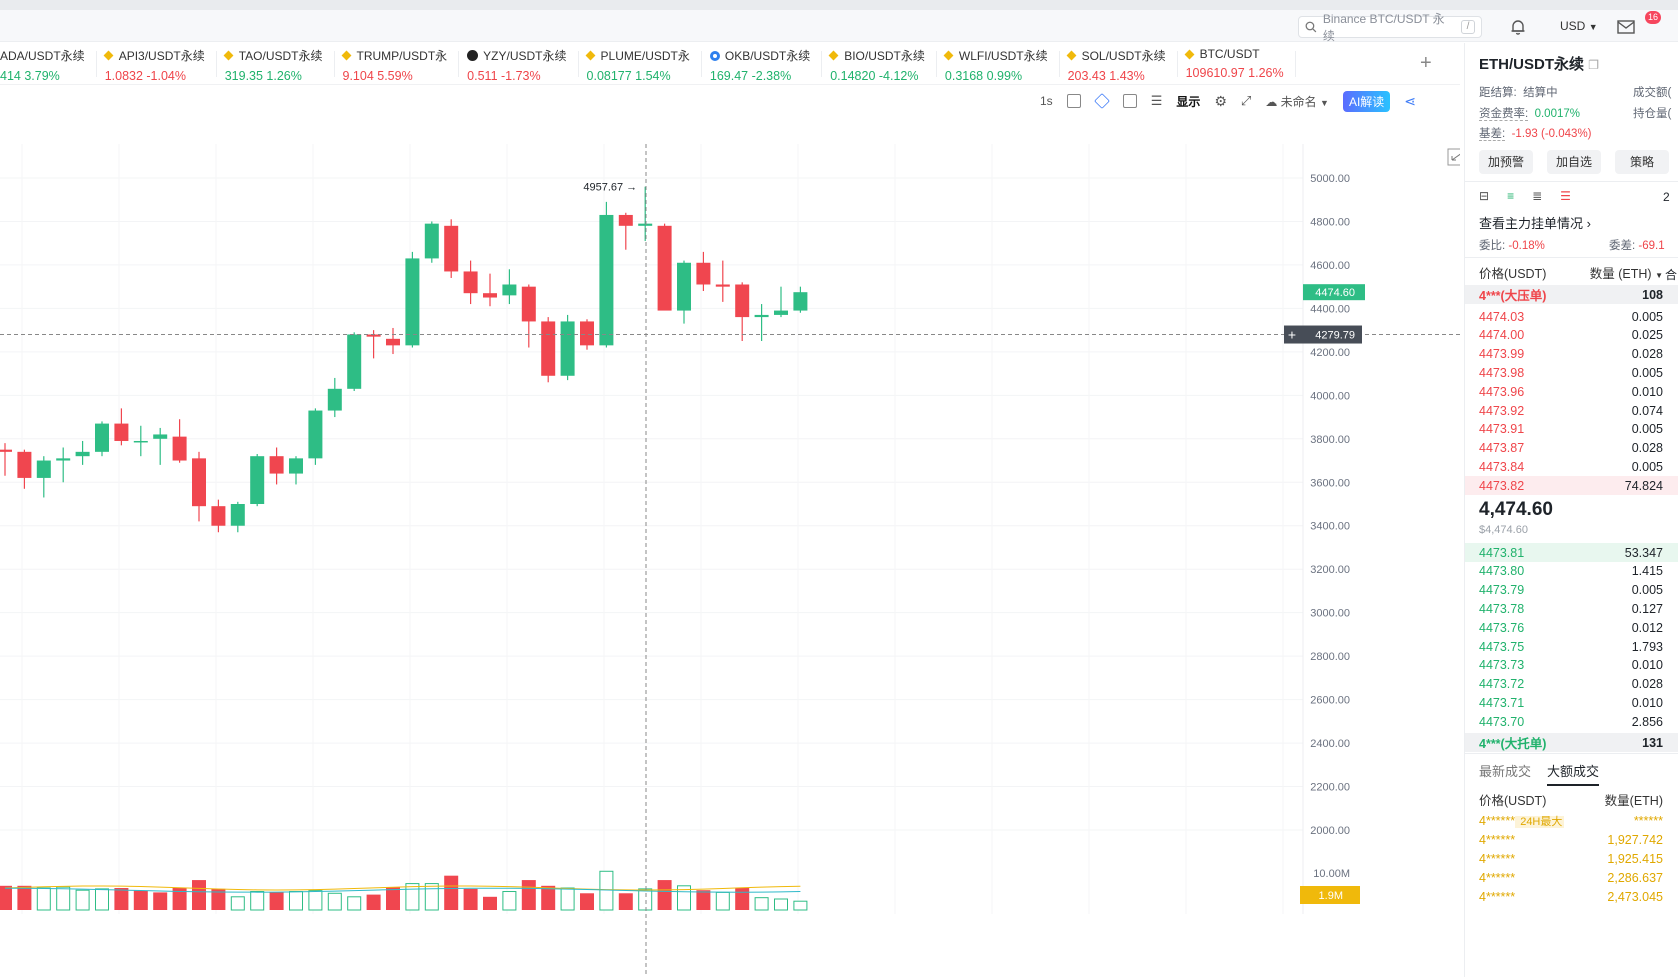  What do you see at coordinates (1484, 196) in the screenshot?
I see `depth-both-icon: ⊟` at bounding box center [1484, 196].